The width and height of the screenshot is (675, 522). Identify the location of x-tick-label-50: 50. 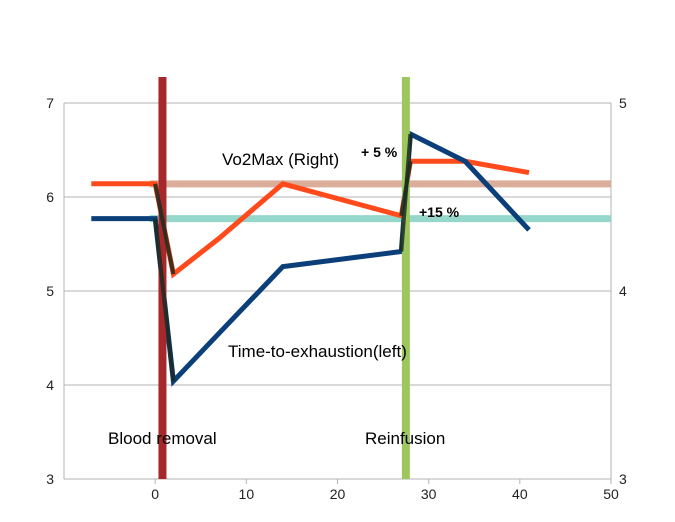
(611, 494).